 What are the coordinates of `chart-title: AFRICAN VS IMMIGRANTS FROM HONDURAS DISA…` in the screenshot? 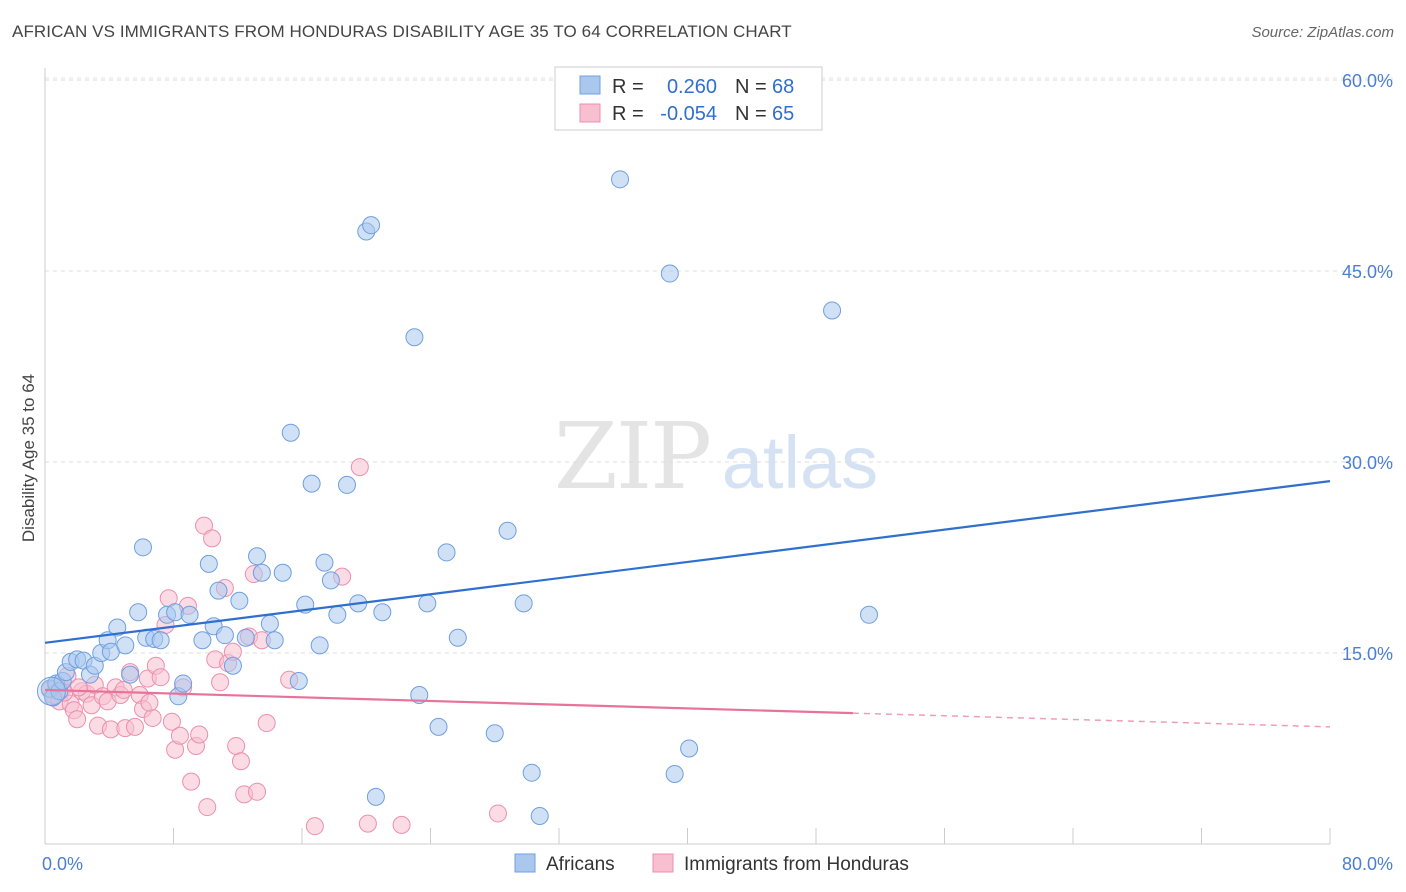 It's located at (402, 31).